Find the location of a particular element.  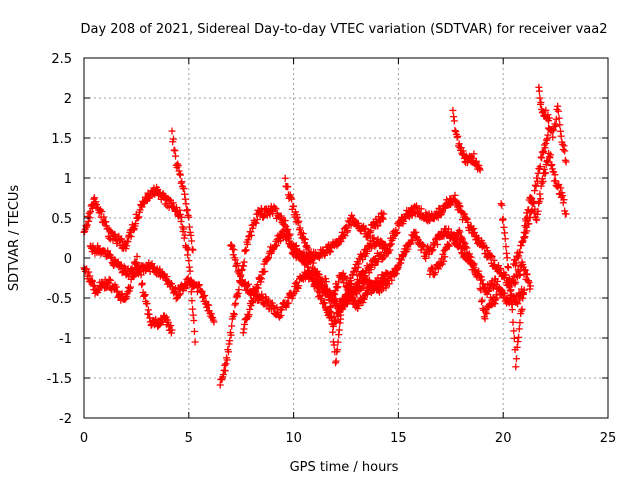

x-tick-label: 10 is located at coordinates (293, 438).